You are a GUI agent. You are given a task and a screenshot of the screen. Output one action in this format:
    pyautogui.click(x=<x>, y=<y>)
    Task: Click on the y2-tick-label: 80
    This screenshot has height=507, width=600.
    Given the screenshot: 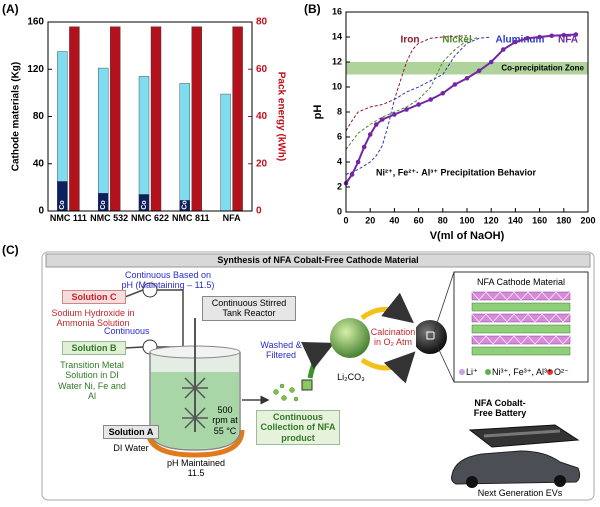 What is the action you would take?
    pyautogui.click(x=262, y=22)
    